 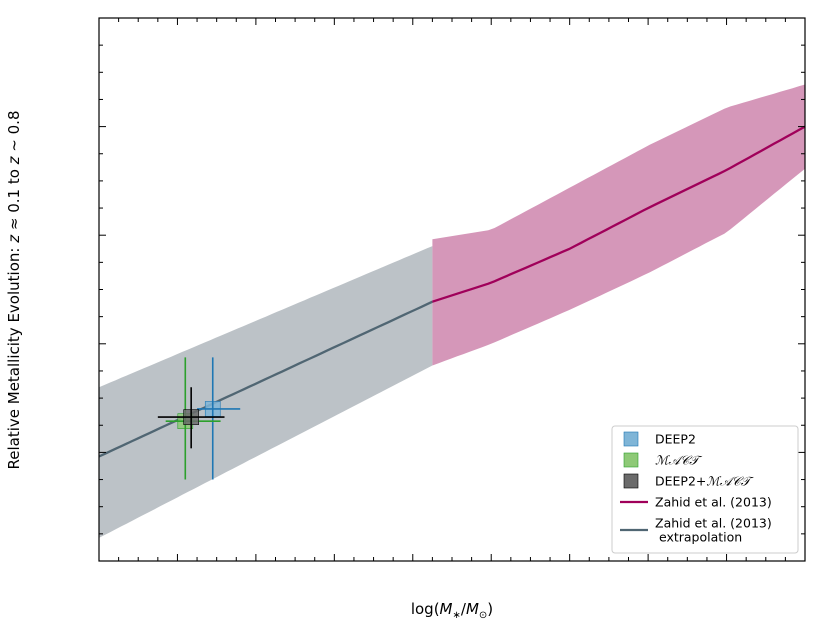 What do you see at coordinates (713, 530) in the screenshot?
I see `legend-extrapolation-label: Zahid et al. (2013) extrapolation` at bounding box center [713, 530].